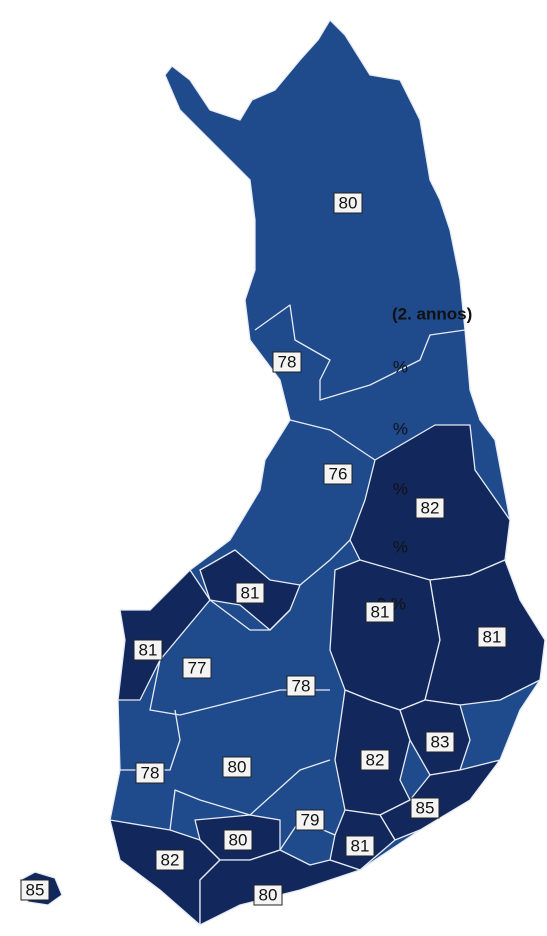  I want to click on region-value: 76, so click(338, 473).